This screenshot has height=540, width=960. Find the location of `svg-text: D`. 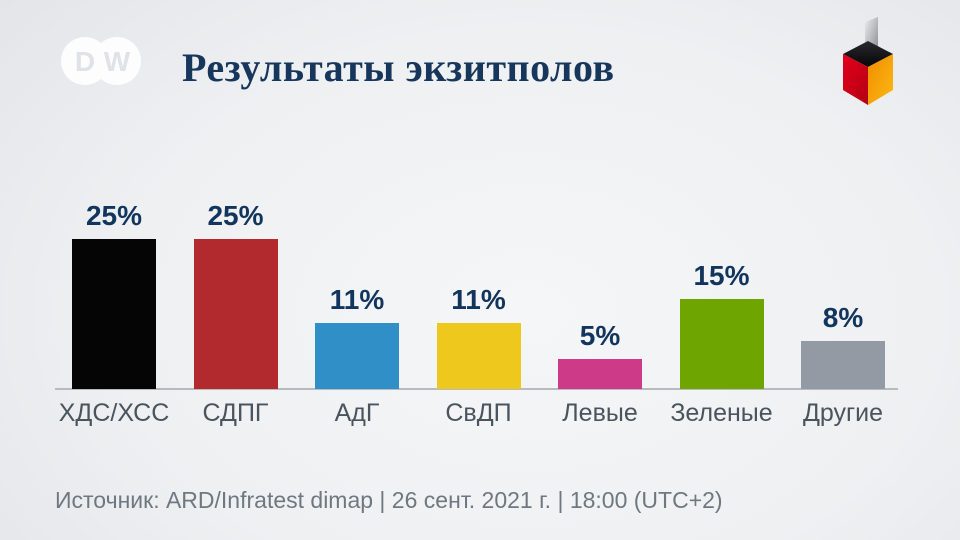

svg-text: D is located at coordinates (85, 61).